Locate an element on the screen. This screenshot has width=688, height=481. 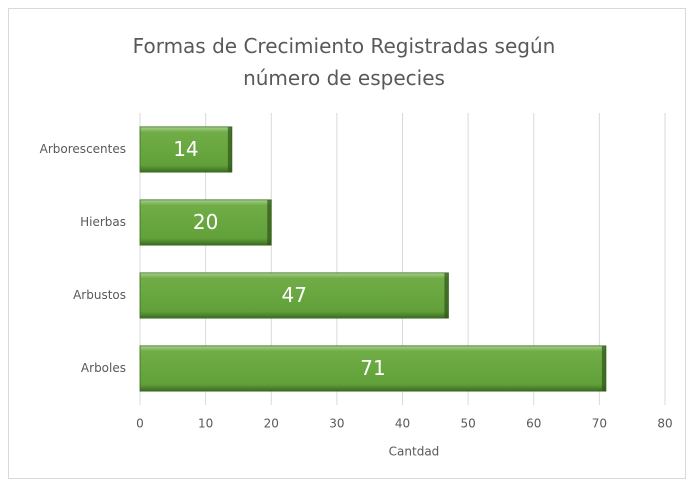
y-tick-label: Arborescentes is located at coordinates (83, 149).